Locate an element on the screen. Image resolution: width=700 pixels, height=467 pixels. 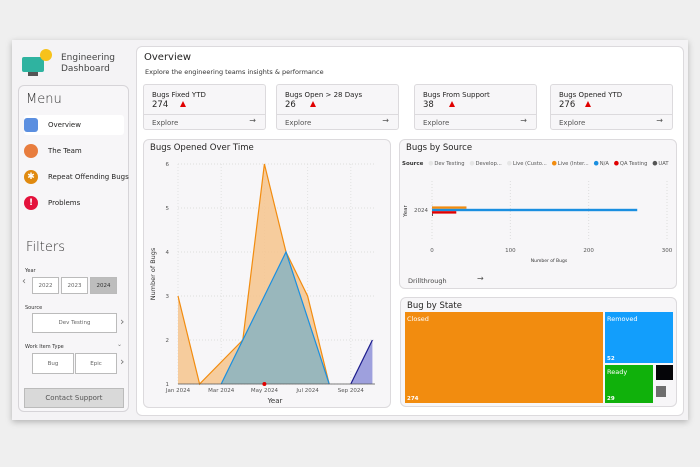
sidebar-item-overview: Overview is located at coordinates (74, 125).